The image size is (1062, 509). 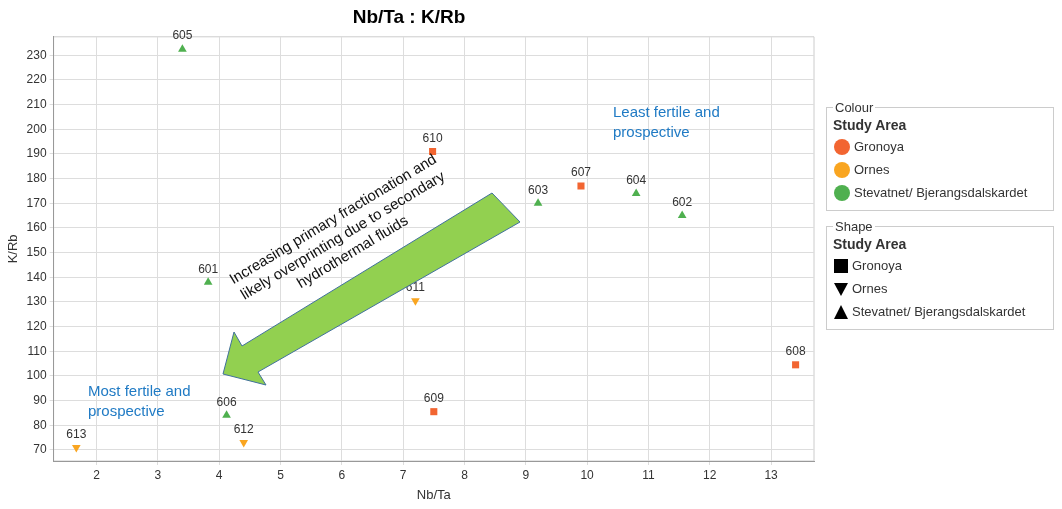 What do you see at coordinates (403, 474) in the screenshot?
I see `x-tick-label: 7` at bounding box center [403, 474].